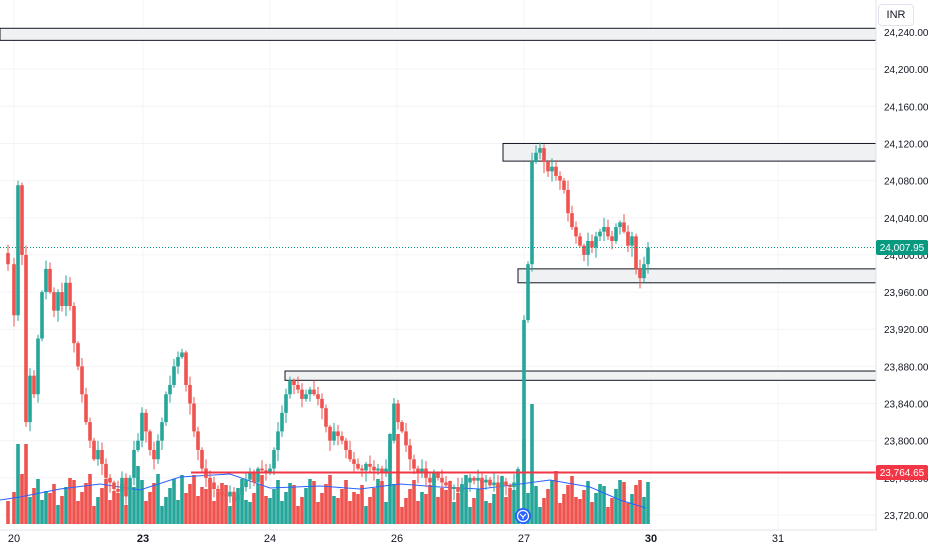 The width and height of the screenshot is (932, 550). I want to click on price-tick-label: 24,080.00, so click(906, 182).